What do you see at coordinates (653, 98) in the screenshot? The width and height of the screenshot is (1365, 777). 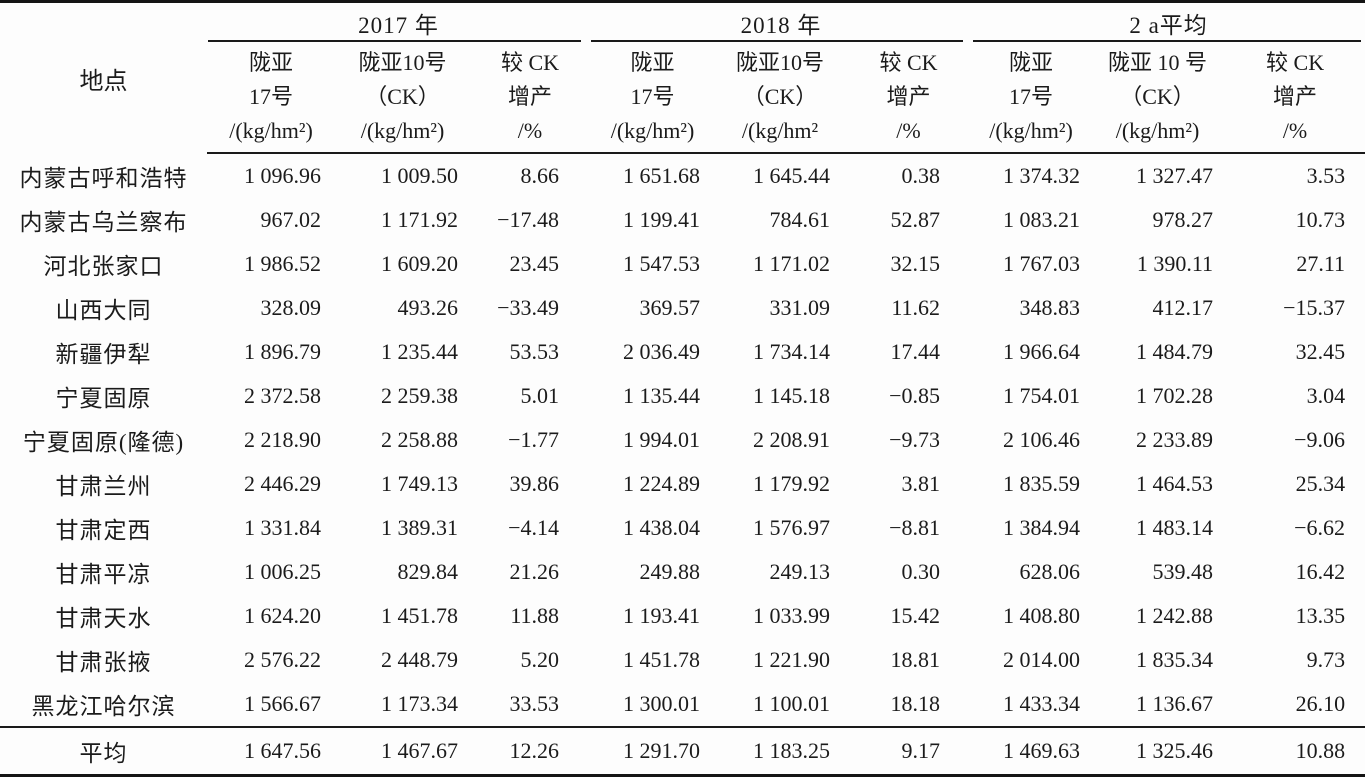 I see `col-header-2018-longya17: 陇亚 17号 /(kg/hm²)` at bounding box center [653, 98].